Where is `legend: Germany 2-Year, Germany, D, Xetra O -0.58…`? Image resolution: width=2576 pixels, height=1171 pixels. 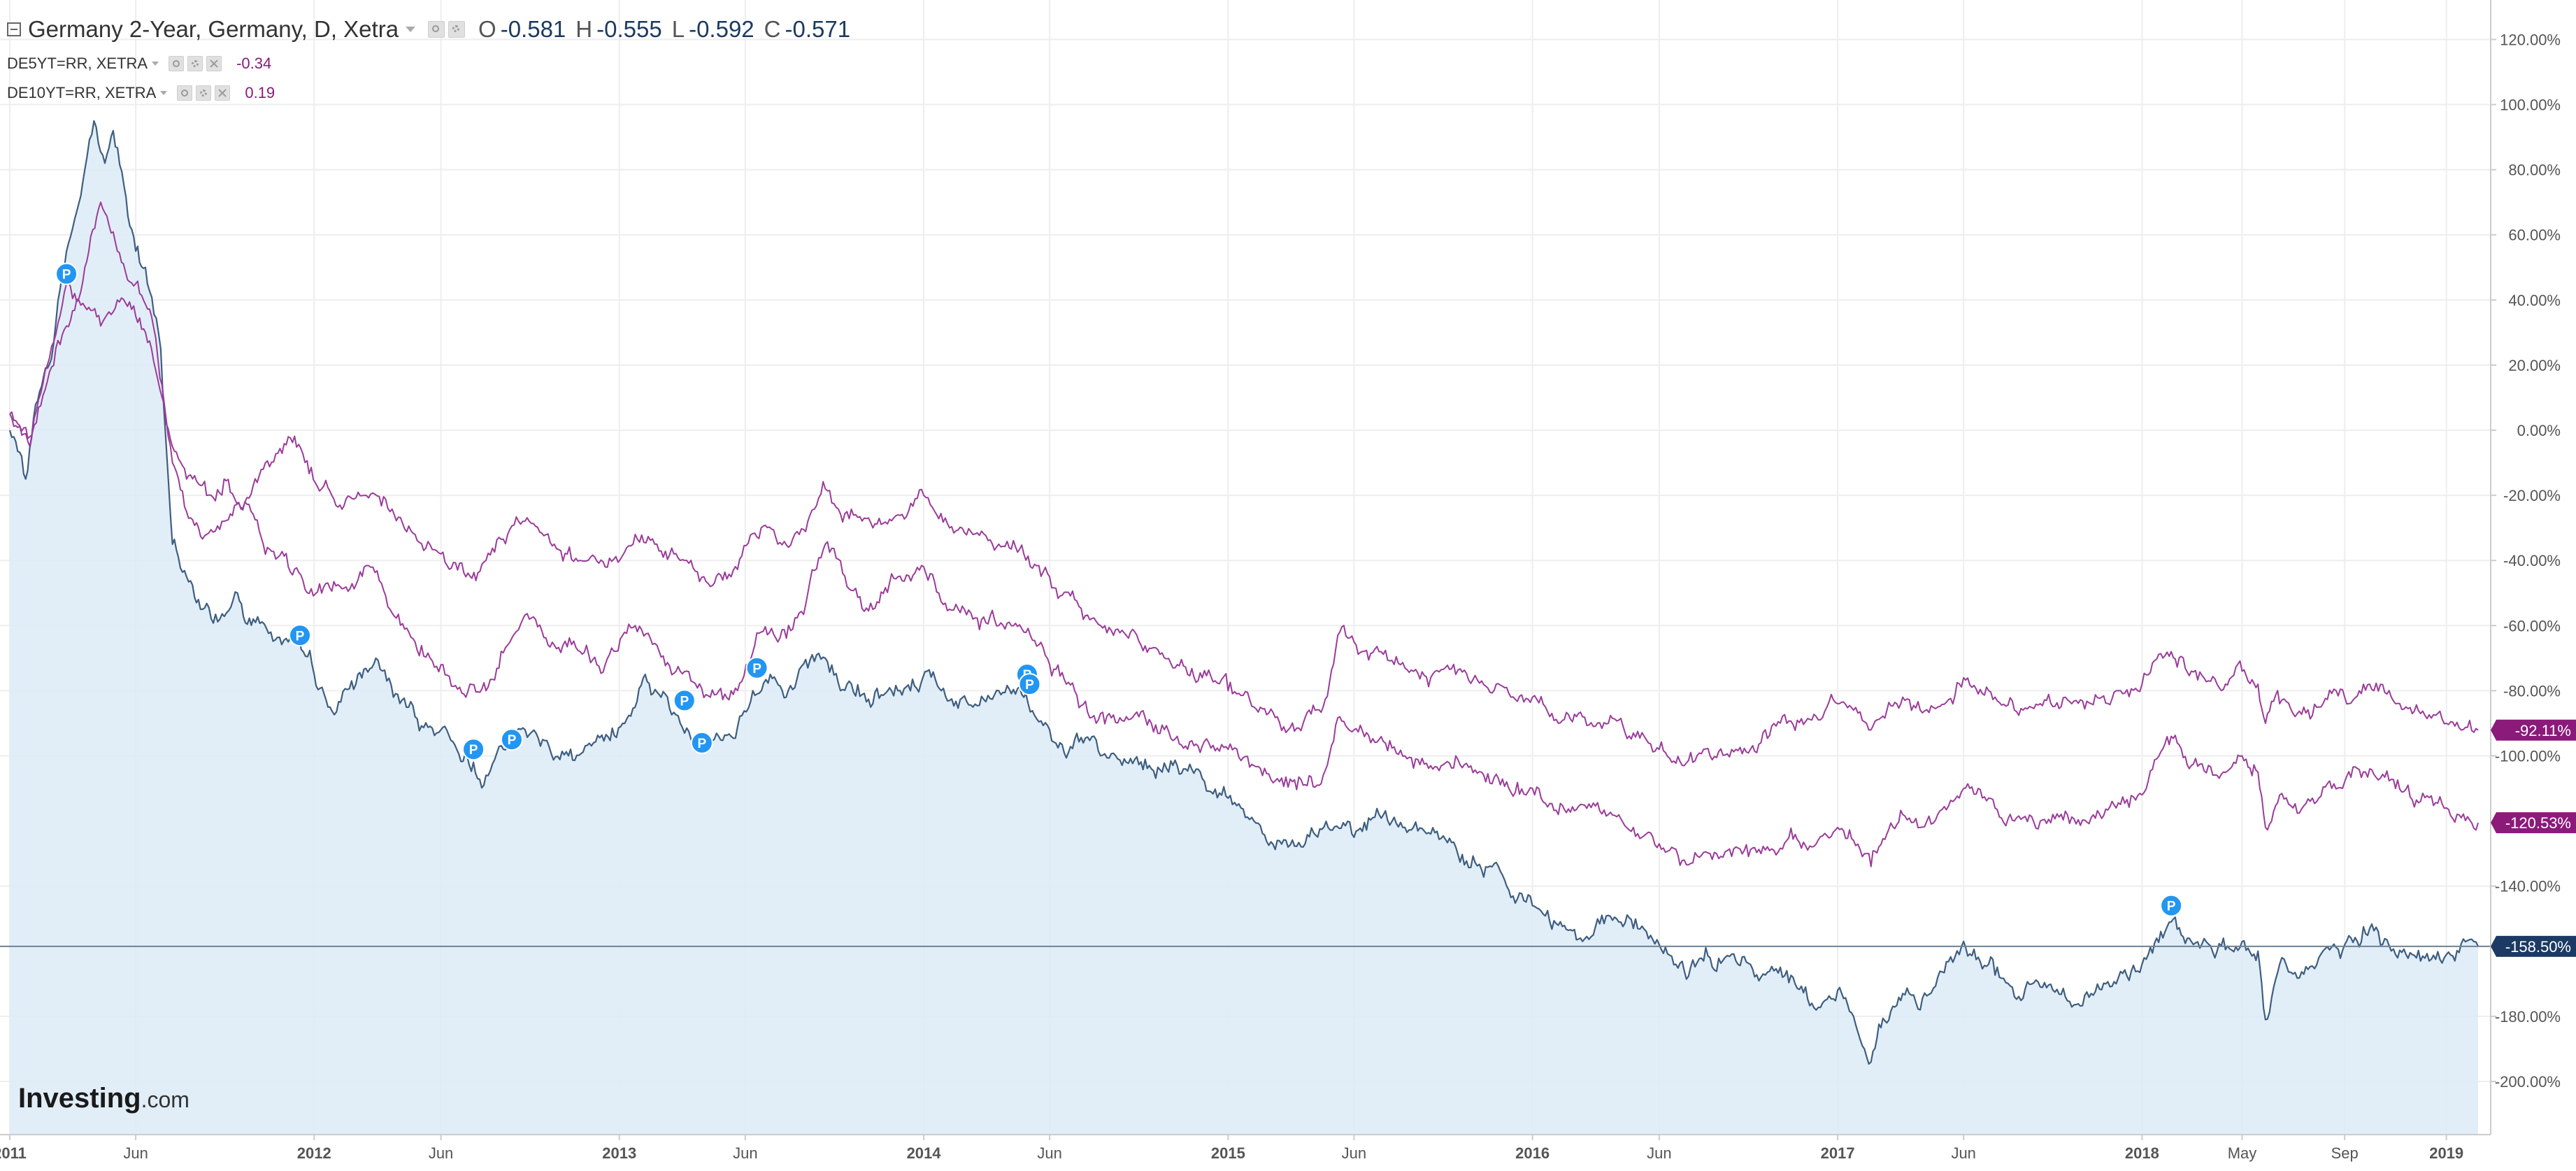
legend: Germany 2-Year, Germany, D, Xetra O -0.58… is located at coordinates (428, 59).